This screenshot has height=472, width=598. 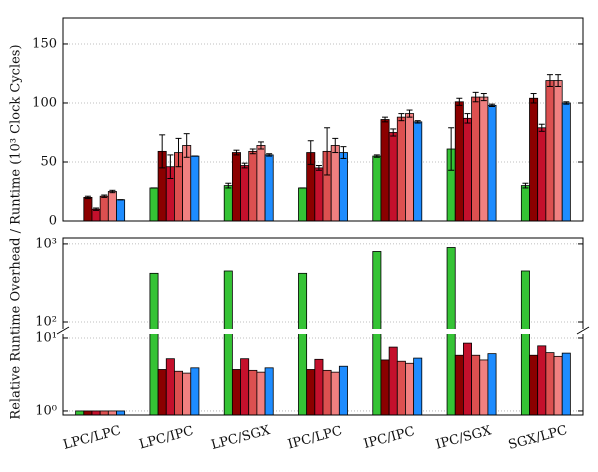 I want to click on x-tick-label: IPC/SGX, so click(x=463, y=437).